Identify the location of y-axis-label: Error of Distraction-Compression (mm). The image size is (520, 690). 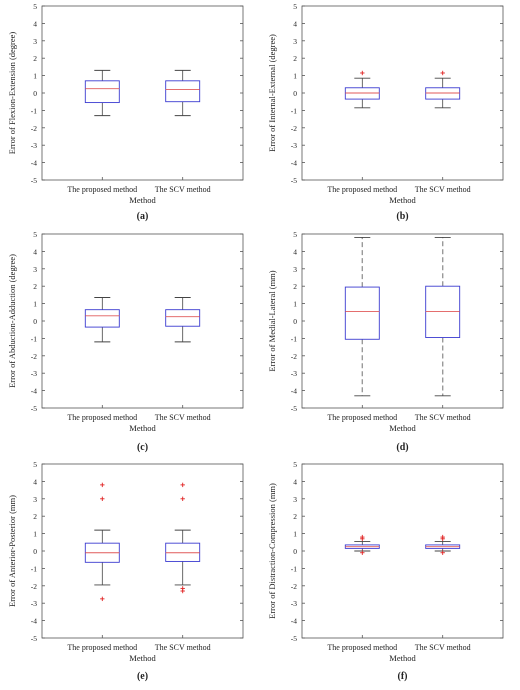
(272, 551).